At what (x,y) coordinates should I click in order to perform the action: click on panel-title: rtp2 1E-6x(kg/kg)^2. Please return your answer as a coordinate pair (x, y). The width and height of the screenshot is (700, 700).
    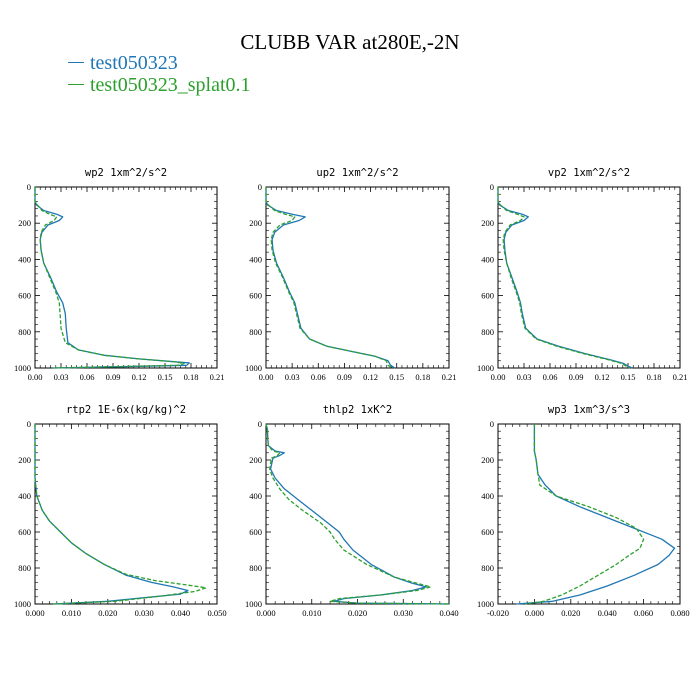
    Looking at the image, I should click on (126, 410).